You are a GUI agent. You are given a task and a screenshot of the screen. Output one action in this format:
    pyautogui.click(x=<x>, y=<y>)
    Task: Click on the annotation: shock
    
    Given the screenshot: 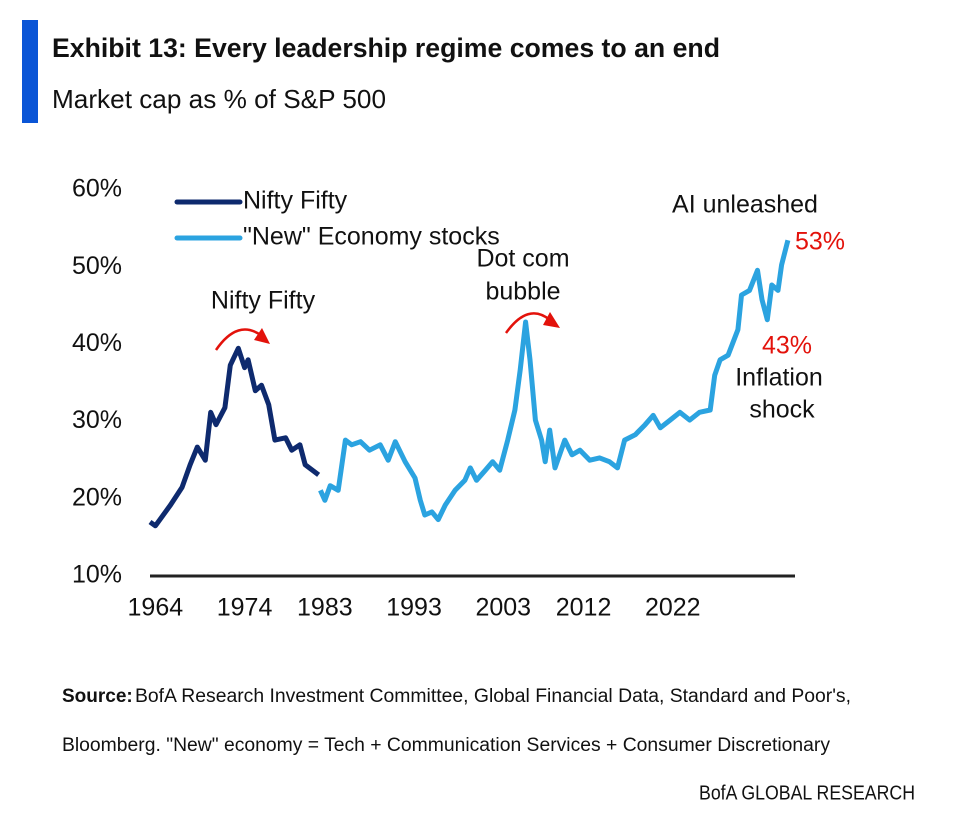 What is the action you would take?
    pyautogui.click(x=782, y=410)
    